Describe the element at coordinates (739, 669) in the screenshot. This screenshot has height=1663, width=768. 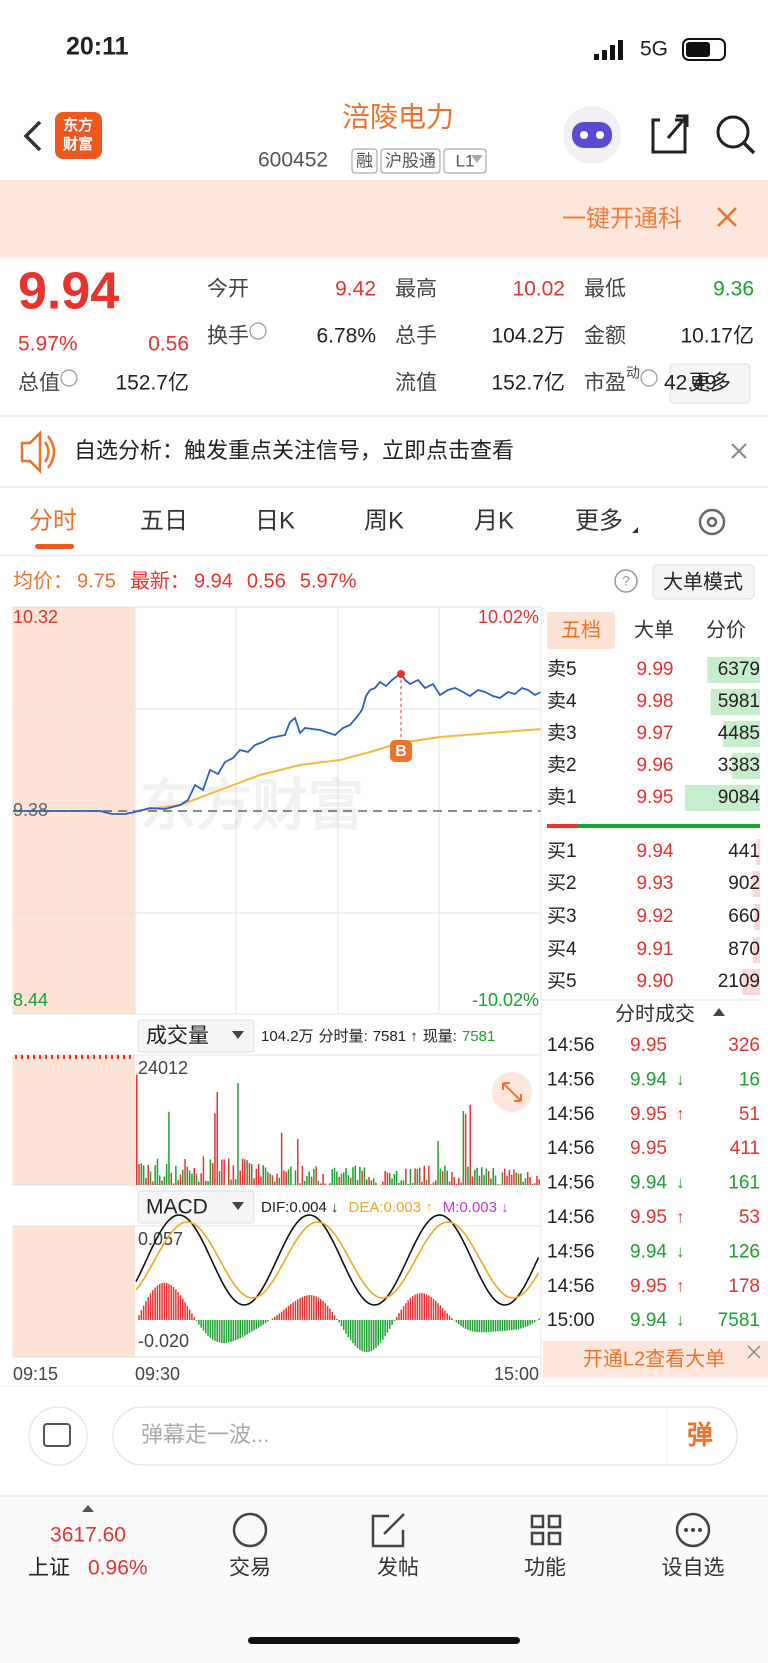
I see `sell-volume: 6379` at that location.